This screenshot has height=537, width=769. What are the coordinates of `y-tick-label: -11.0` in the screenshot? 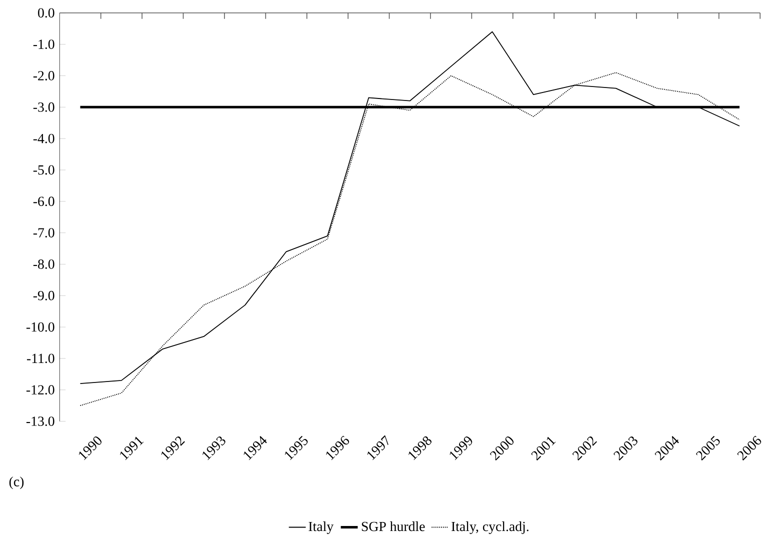 It's located at (40, 359).